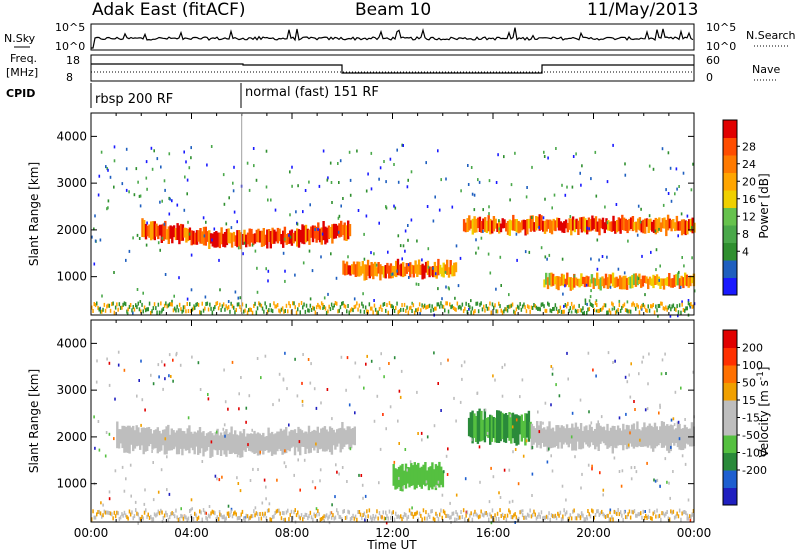  Describe the element at coordinates (292, 533) in the screenshot. I see `x-tick-label: 08:00` at that location.